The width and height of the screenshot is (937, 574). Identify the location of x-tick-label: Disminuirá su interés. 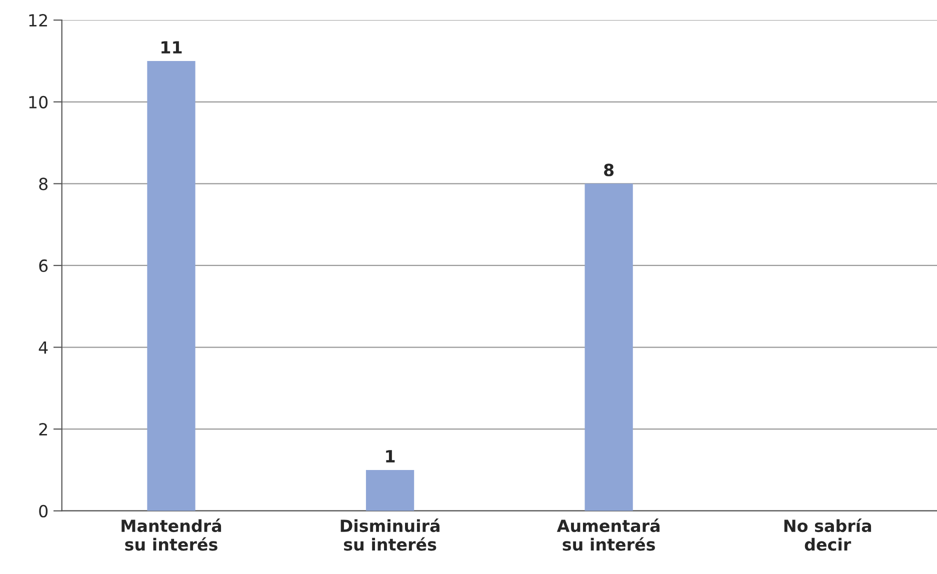
(390, 534).